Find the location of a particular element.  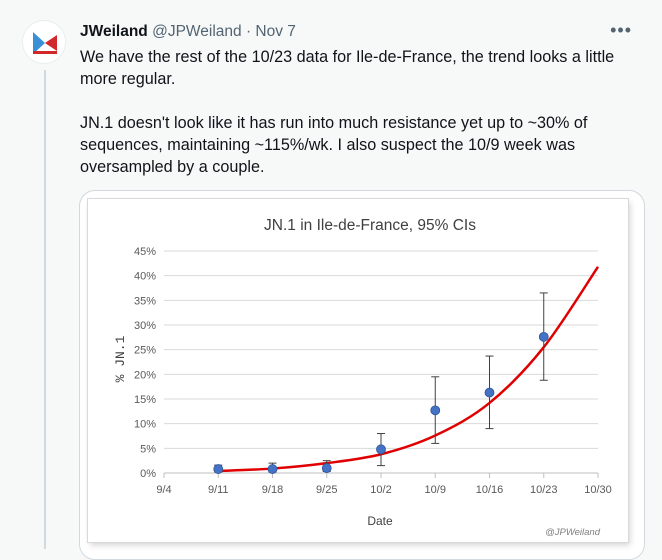

tweet-date: Nov 7 is located at coordinates (275, 31).